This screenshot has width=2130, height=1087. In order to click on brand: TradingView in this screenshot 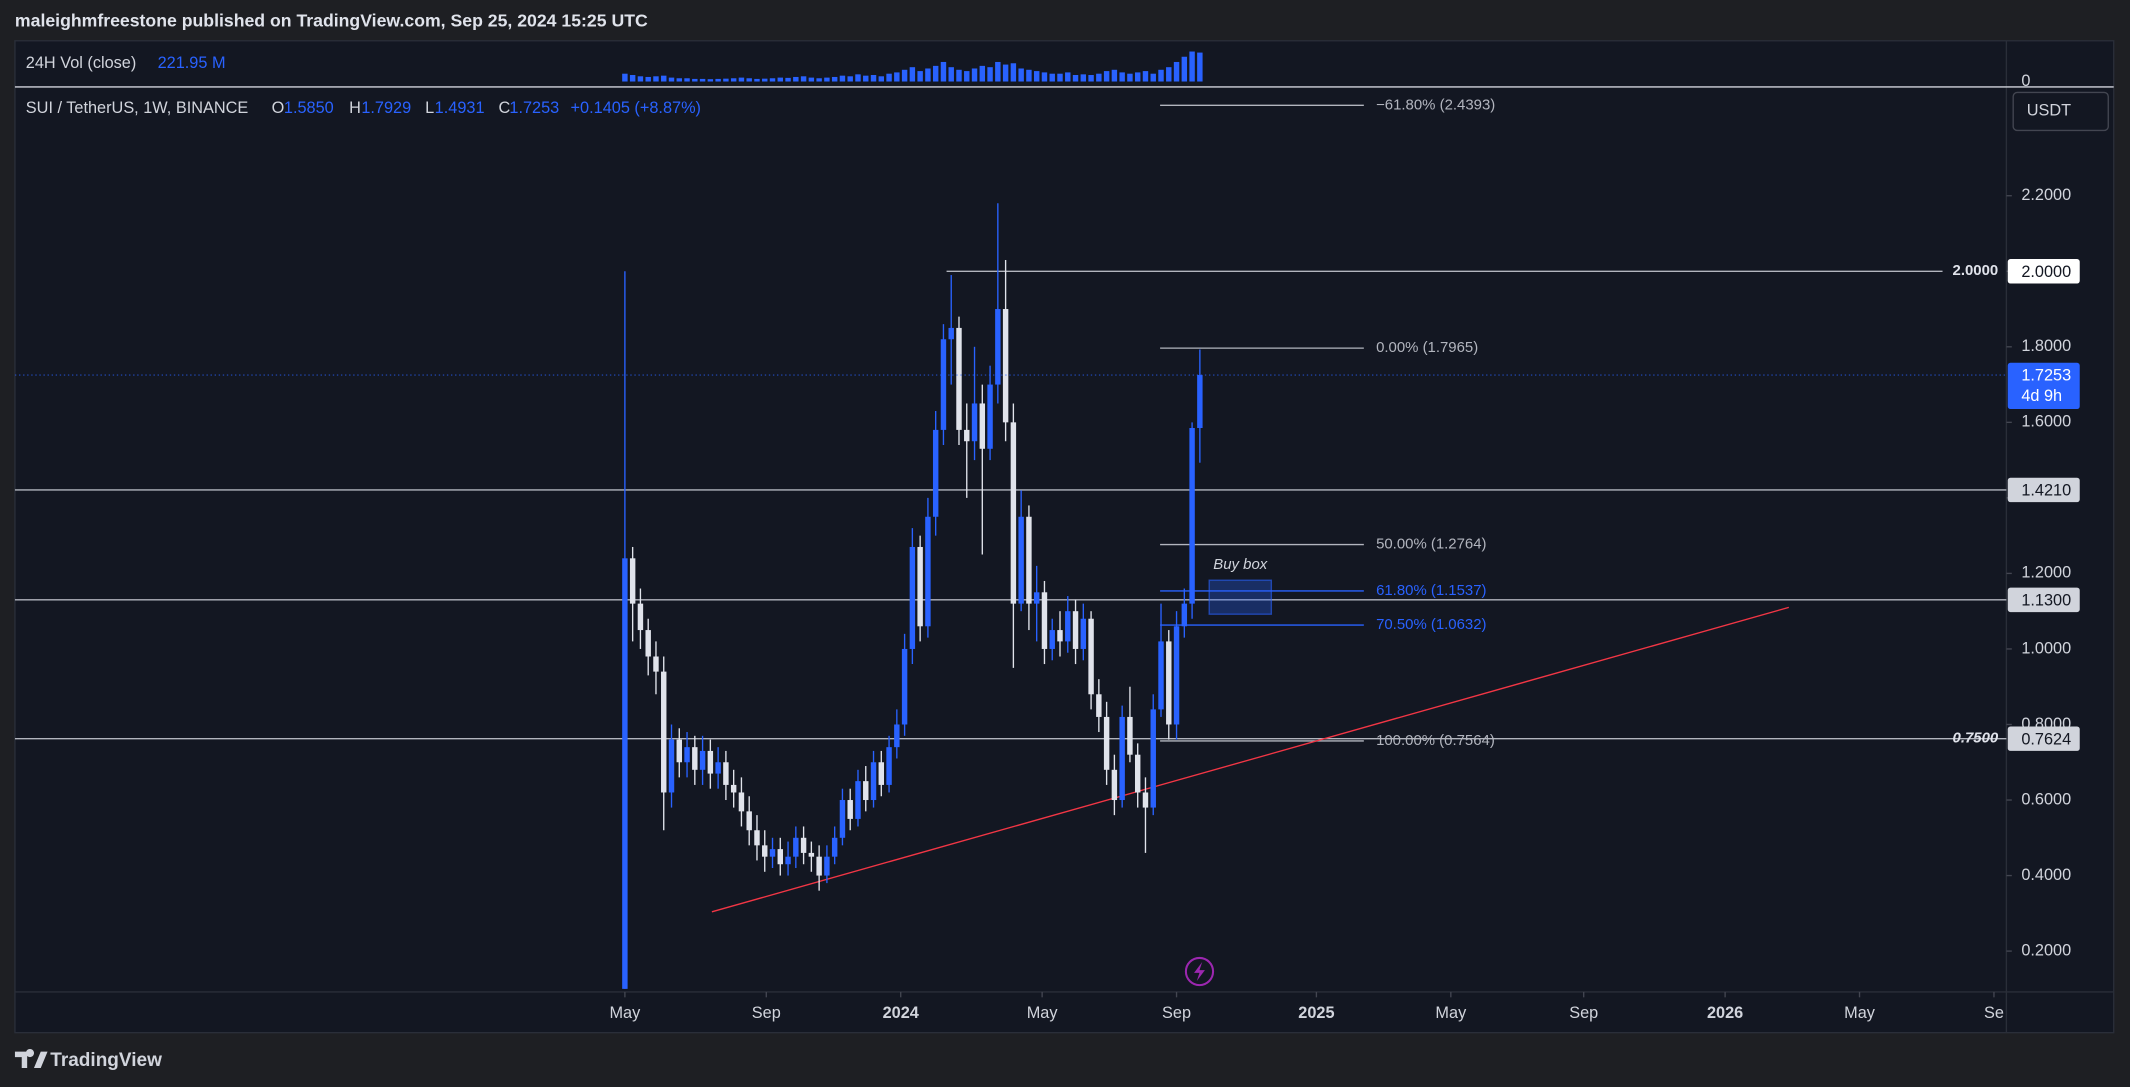, I will do `click(106, 1060)`.